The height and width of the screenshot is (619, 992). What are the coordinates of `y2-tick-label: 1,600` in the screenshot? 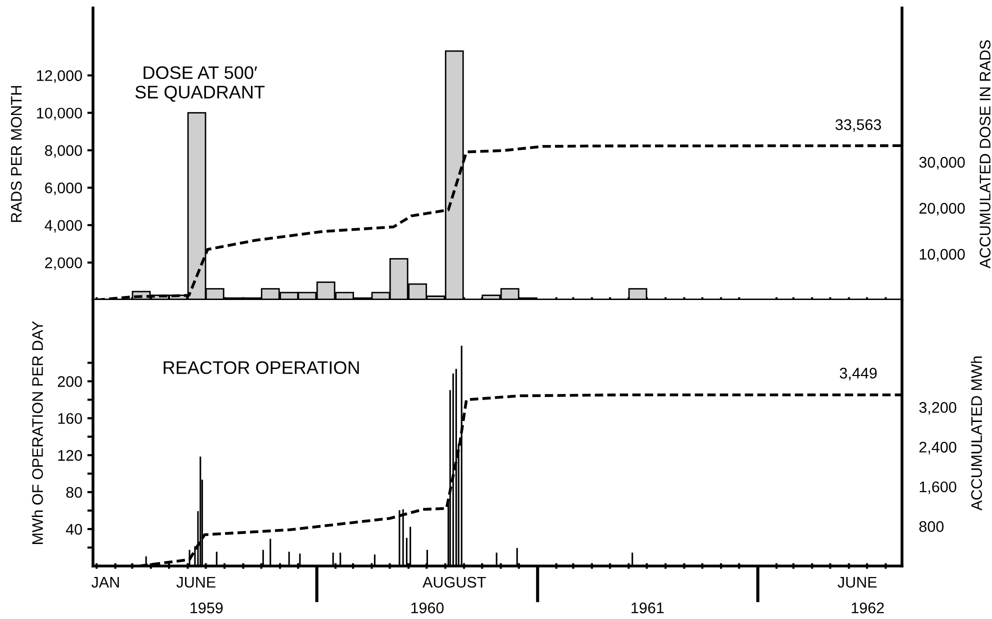 It's located at (938, 487).